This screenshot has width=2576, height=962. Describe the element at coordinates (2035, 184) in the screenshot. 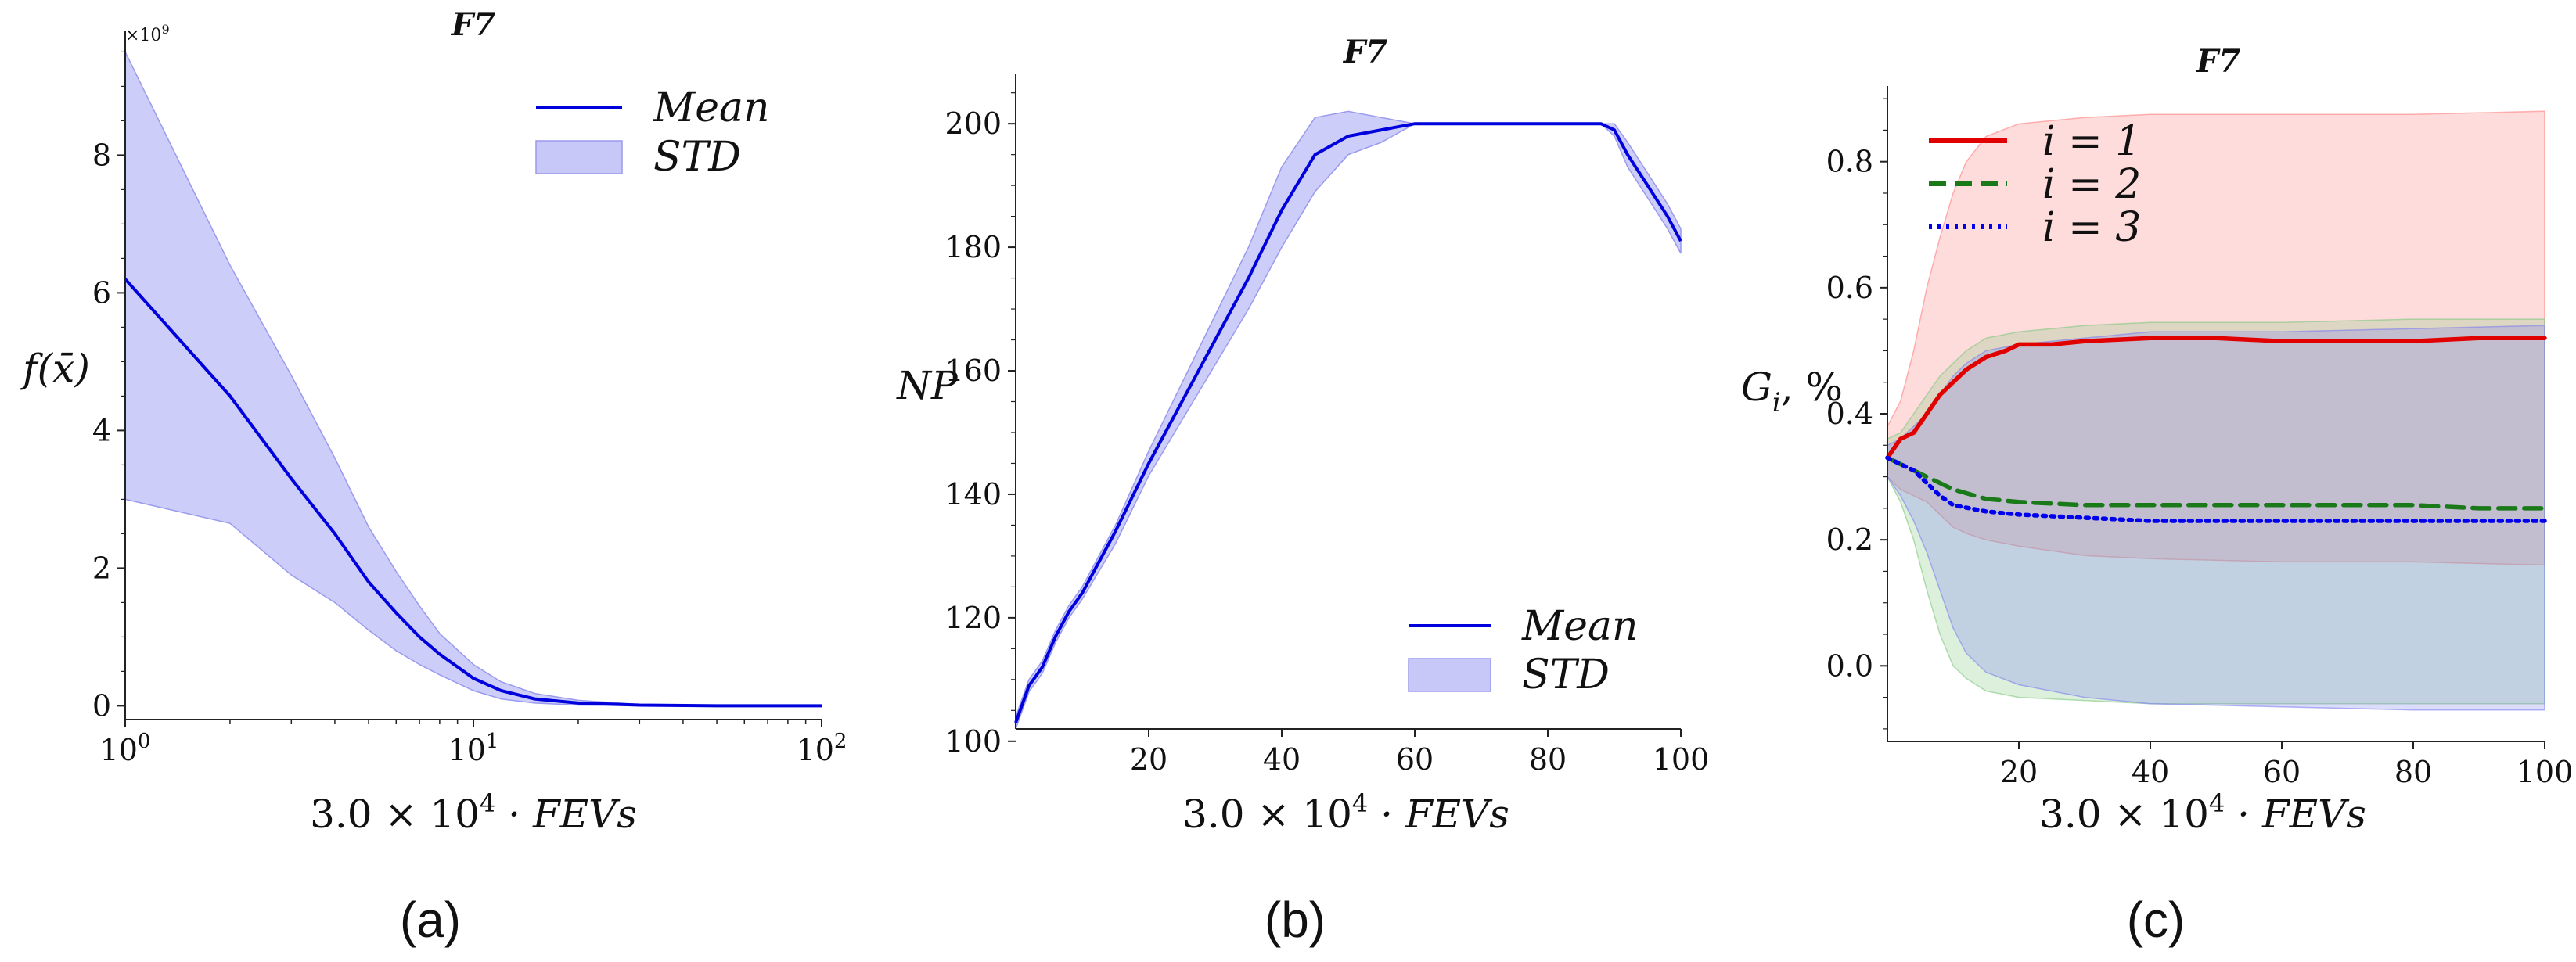

I see `chart-c-legend: i = 1 i = 2 i = 3` at that location.